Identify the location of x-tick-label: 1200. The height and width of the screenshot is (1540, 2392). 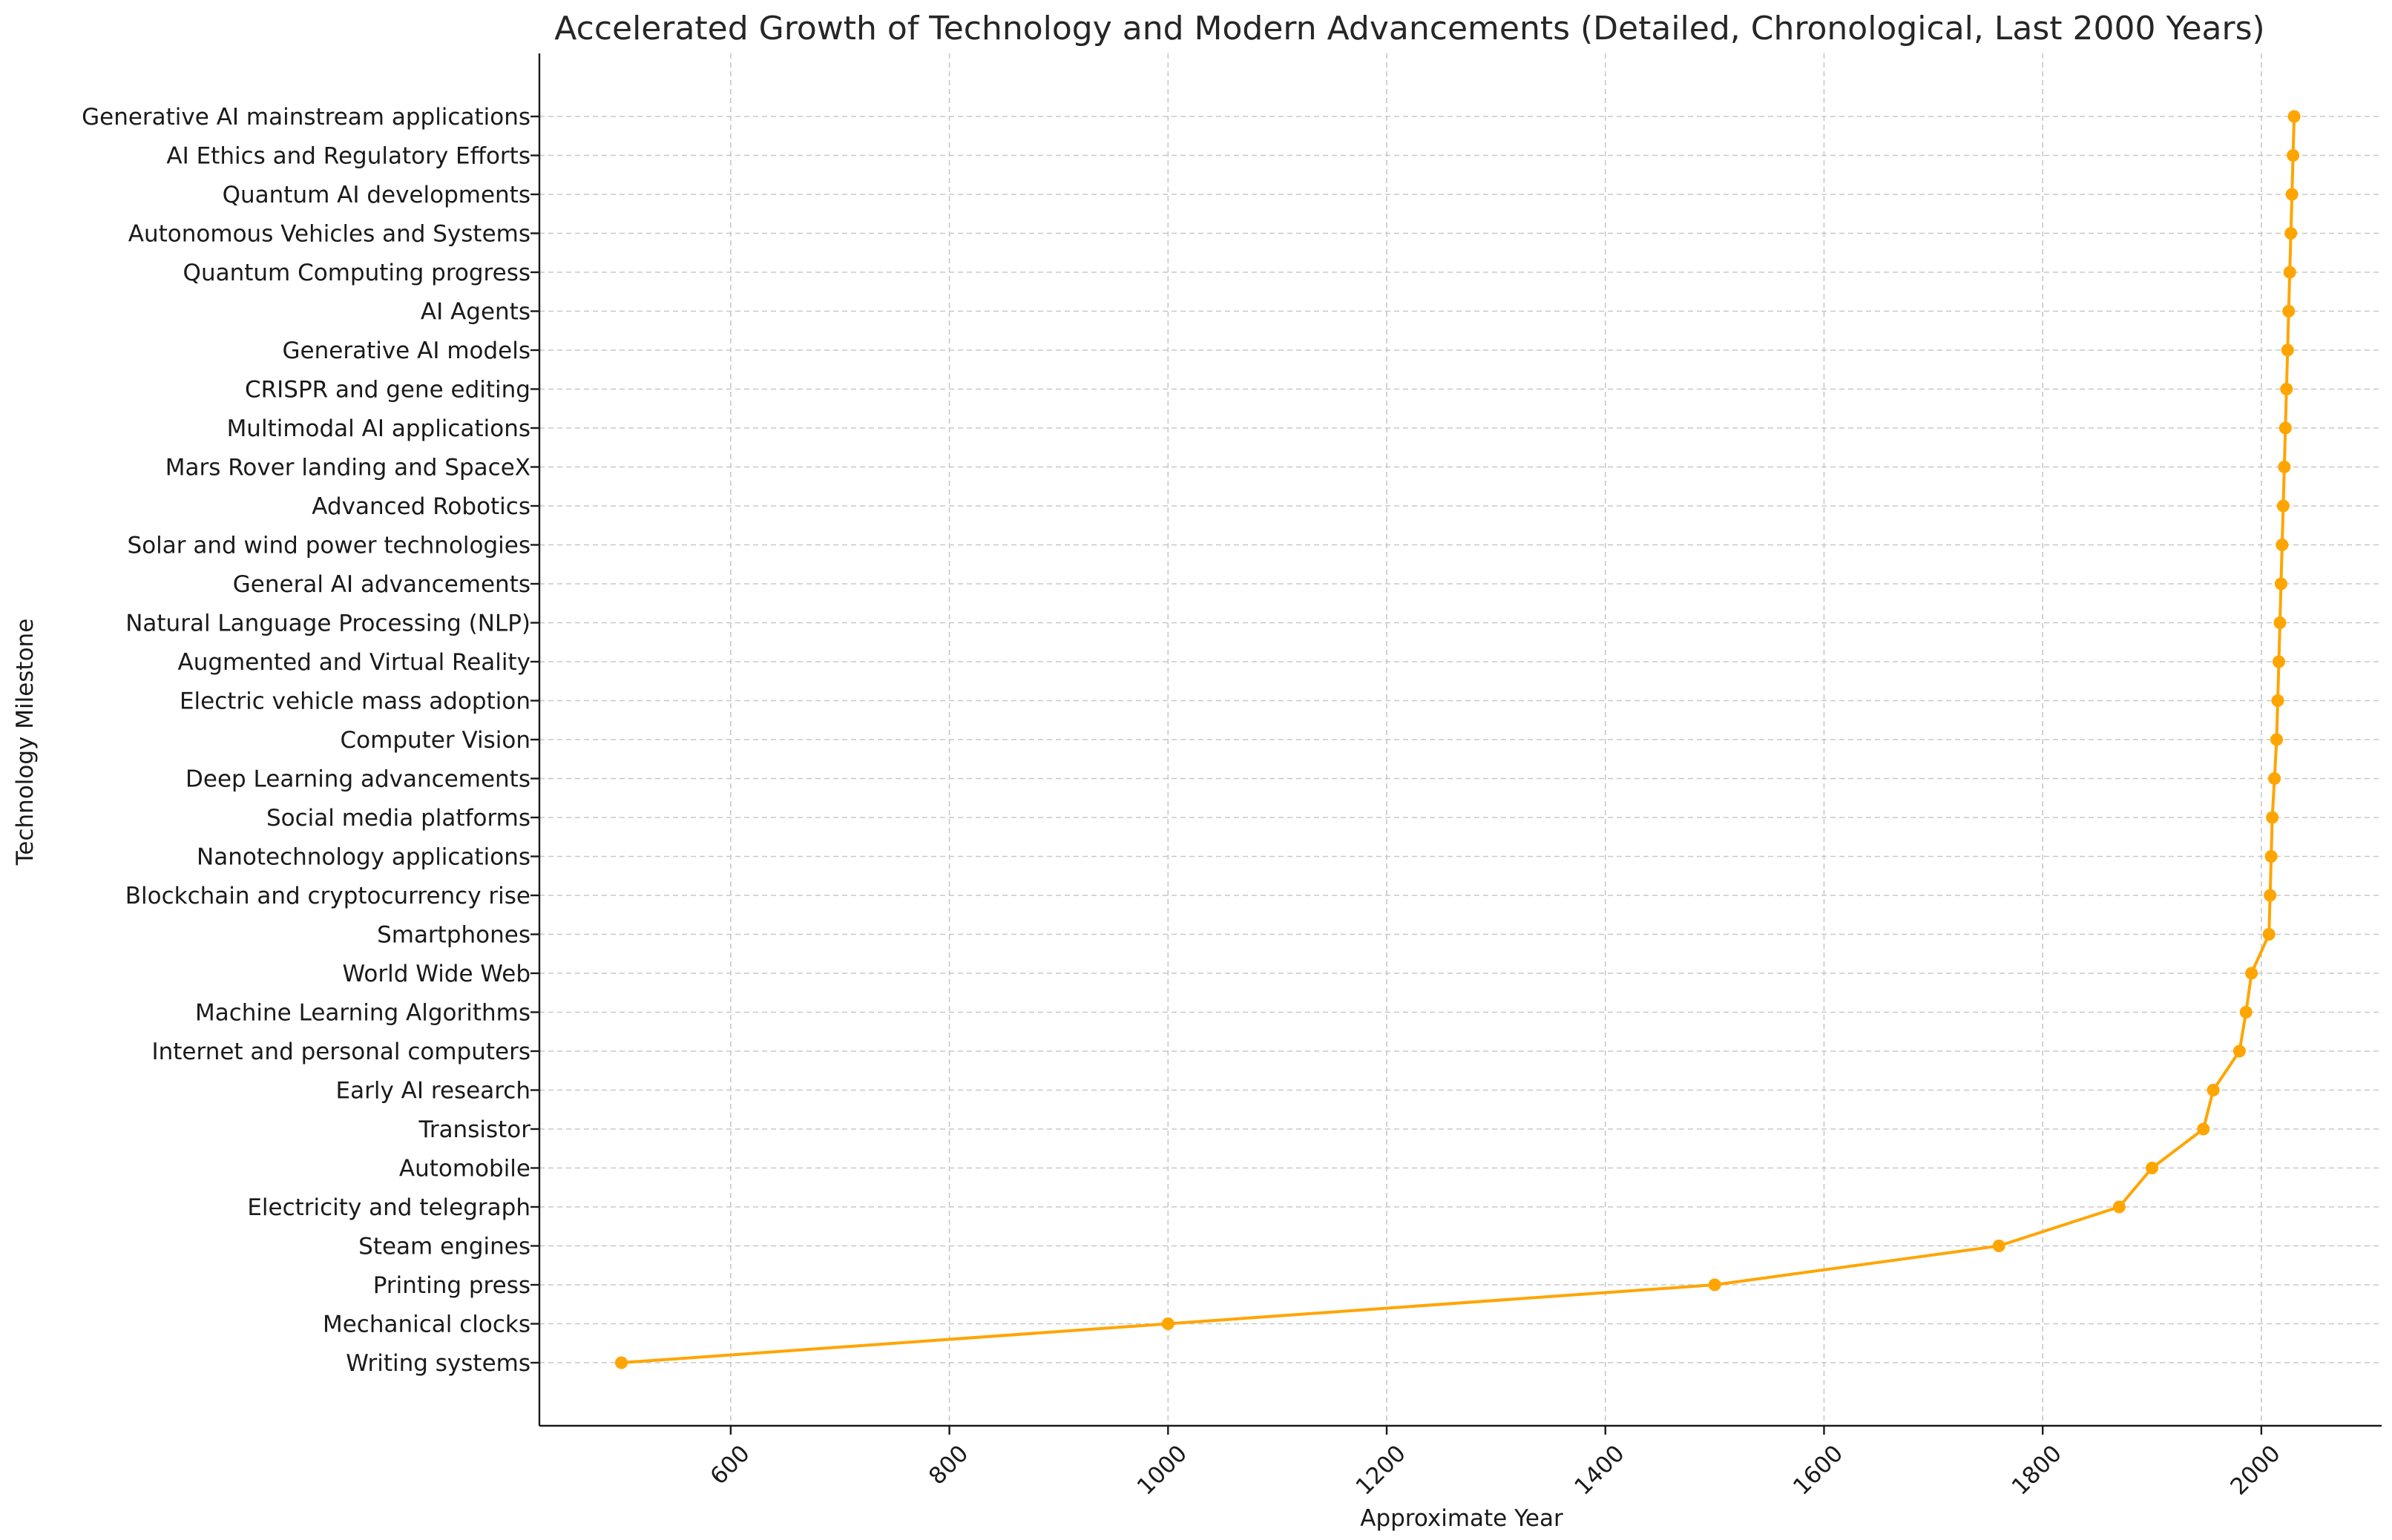
(1381, 1470).